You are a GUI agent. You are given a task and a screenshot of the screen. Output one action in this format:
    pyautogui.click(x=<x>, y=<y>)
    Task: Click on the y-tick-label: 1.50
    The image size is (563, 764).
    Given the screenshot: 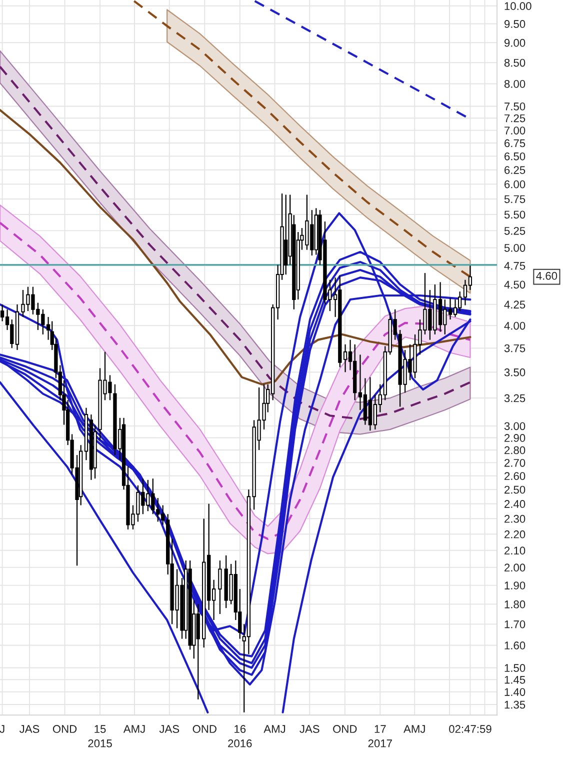 What is the action you would take?
    pyautogui.click(x=515, y=668)
    